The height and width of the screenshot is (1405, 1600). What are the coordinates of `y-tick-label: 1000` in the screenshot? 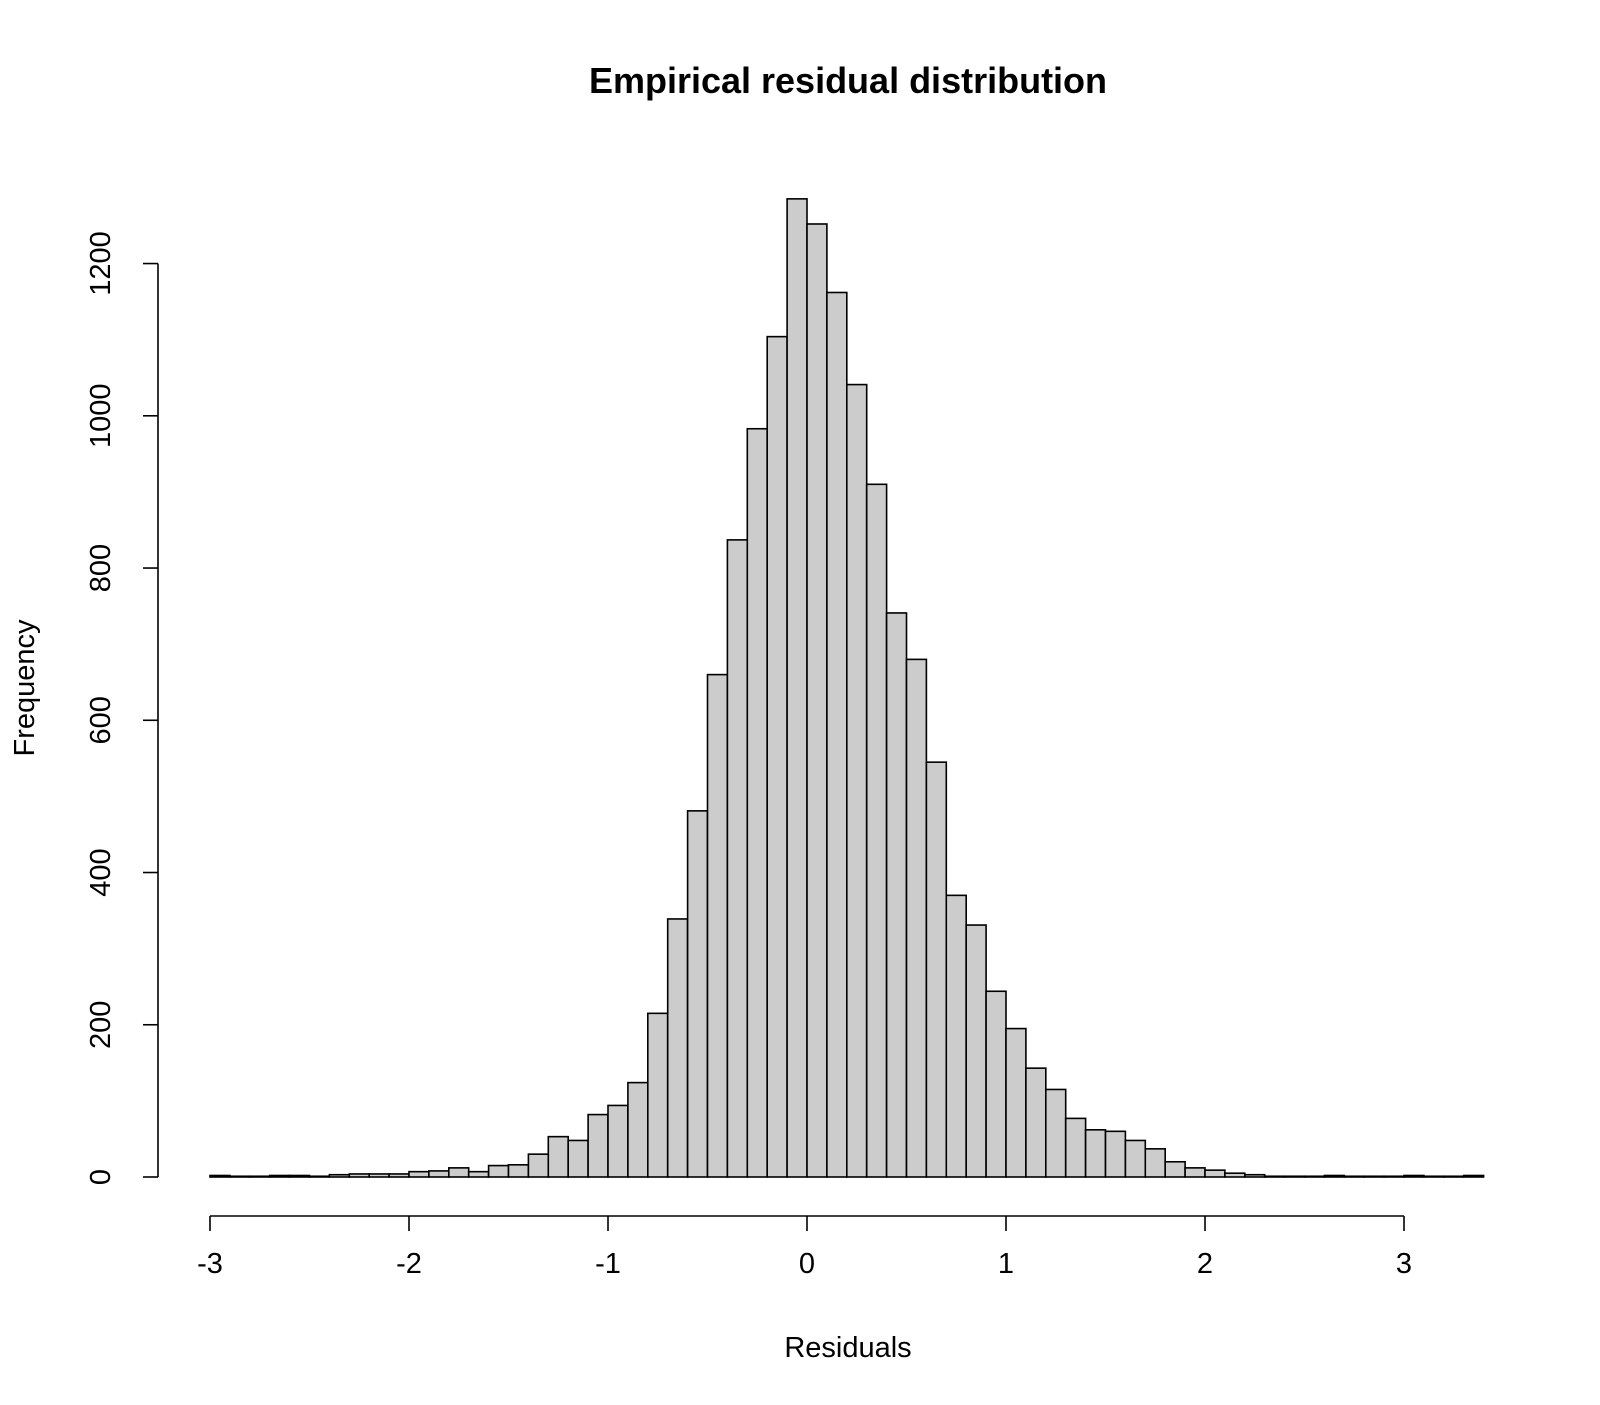 It's located at (101, 416).